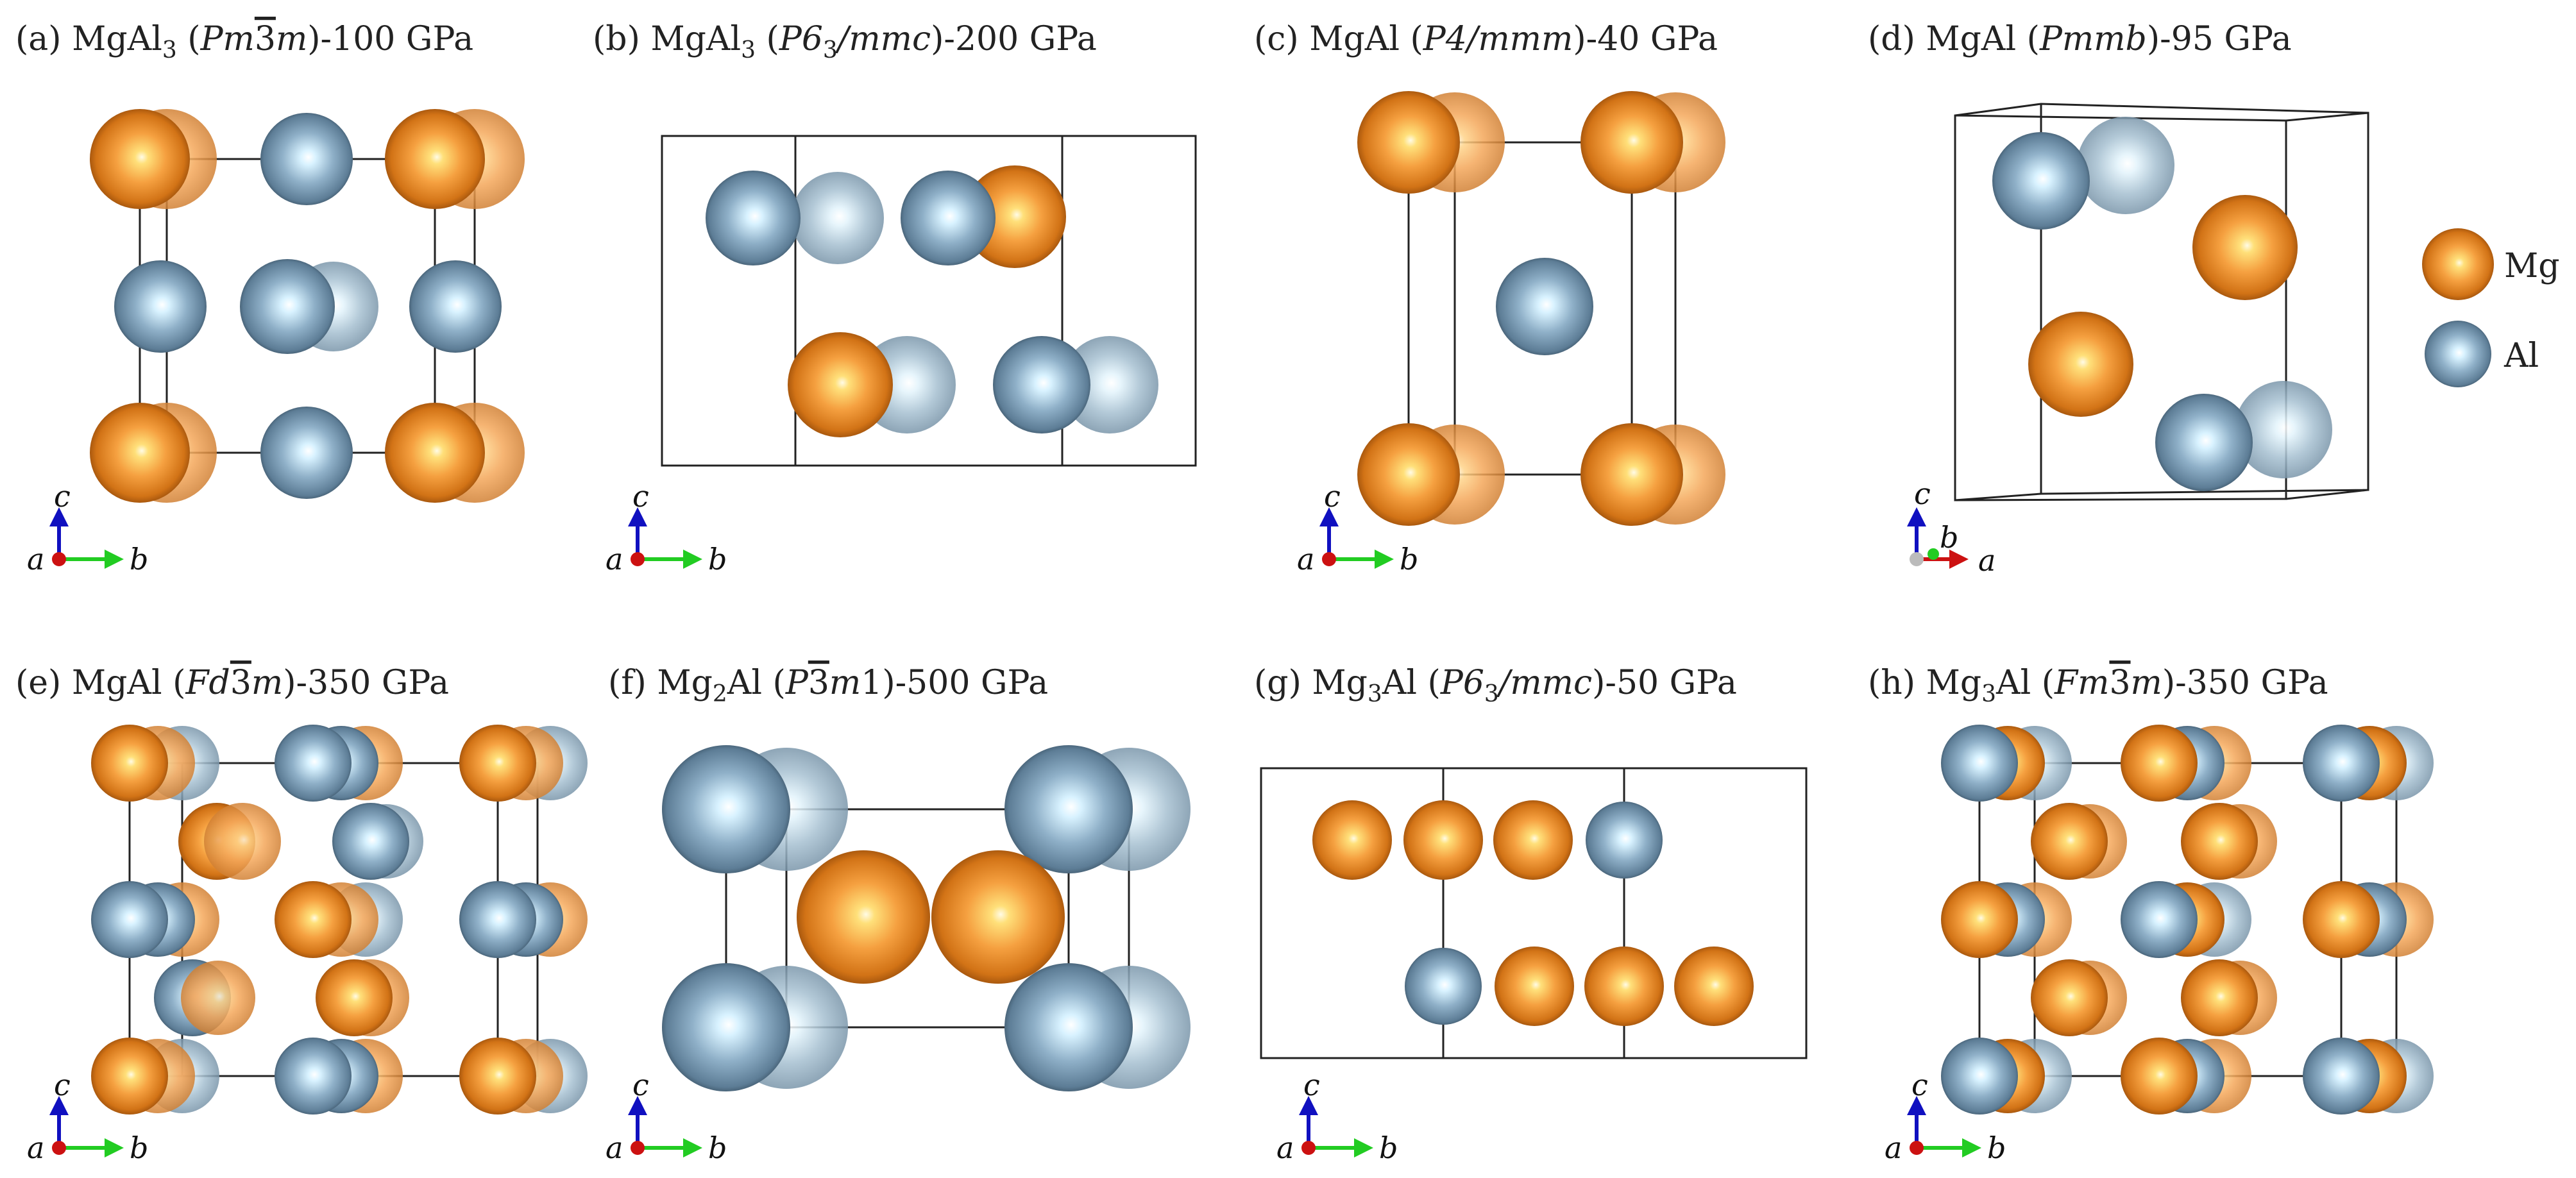 Image resolution: width=2576 pixels, height=1178 pixels. Describe the element at coordinates (1357, 527) in the screenshot. I see `axis-triad-c: ca b` at that location.